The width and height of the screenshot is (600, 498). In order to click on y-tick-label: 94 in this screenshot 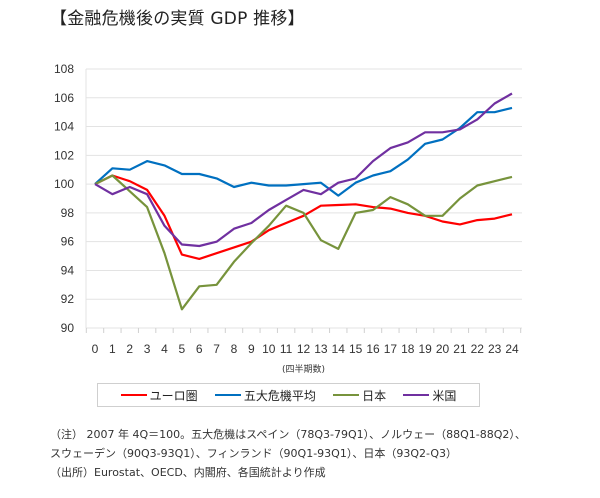, I will do `click(68, 270)`.